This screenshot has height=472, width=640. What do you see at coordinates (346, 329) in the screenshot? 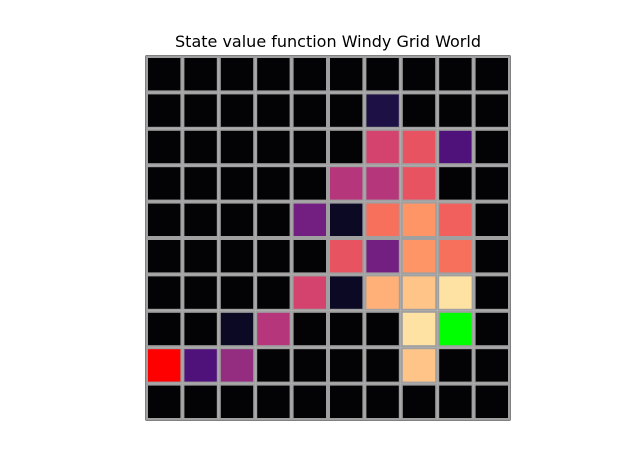
I see `grid-cell-r7-c5` at bounding box center [346, 329].